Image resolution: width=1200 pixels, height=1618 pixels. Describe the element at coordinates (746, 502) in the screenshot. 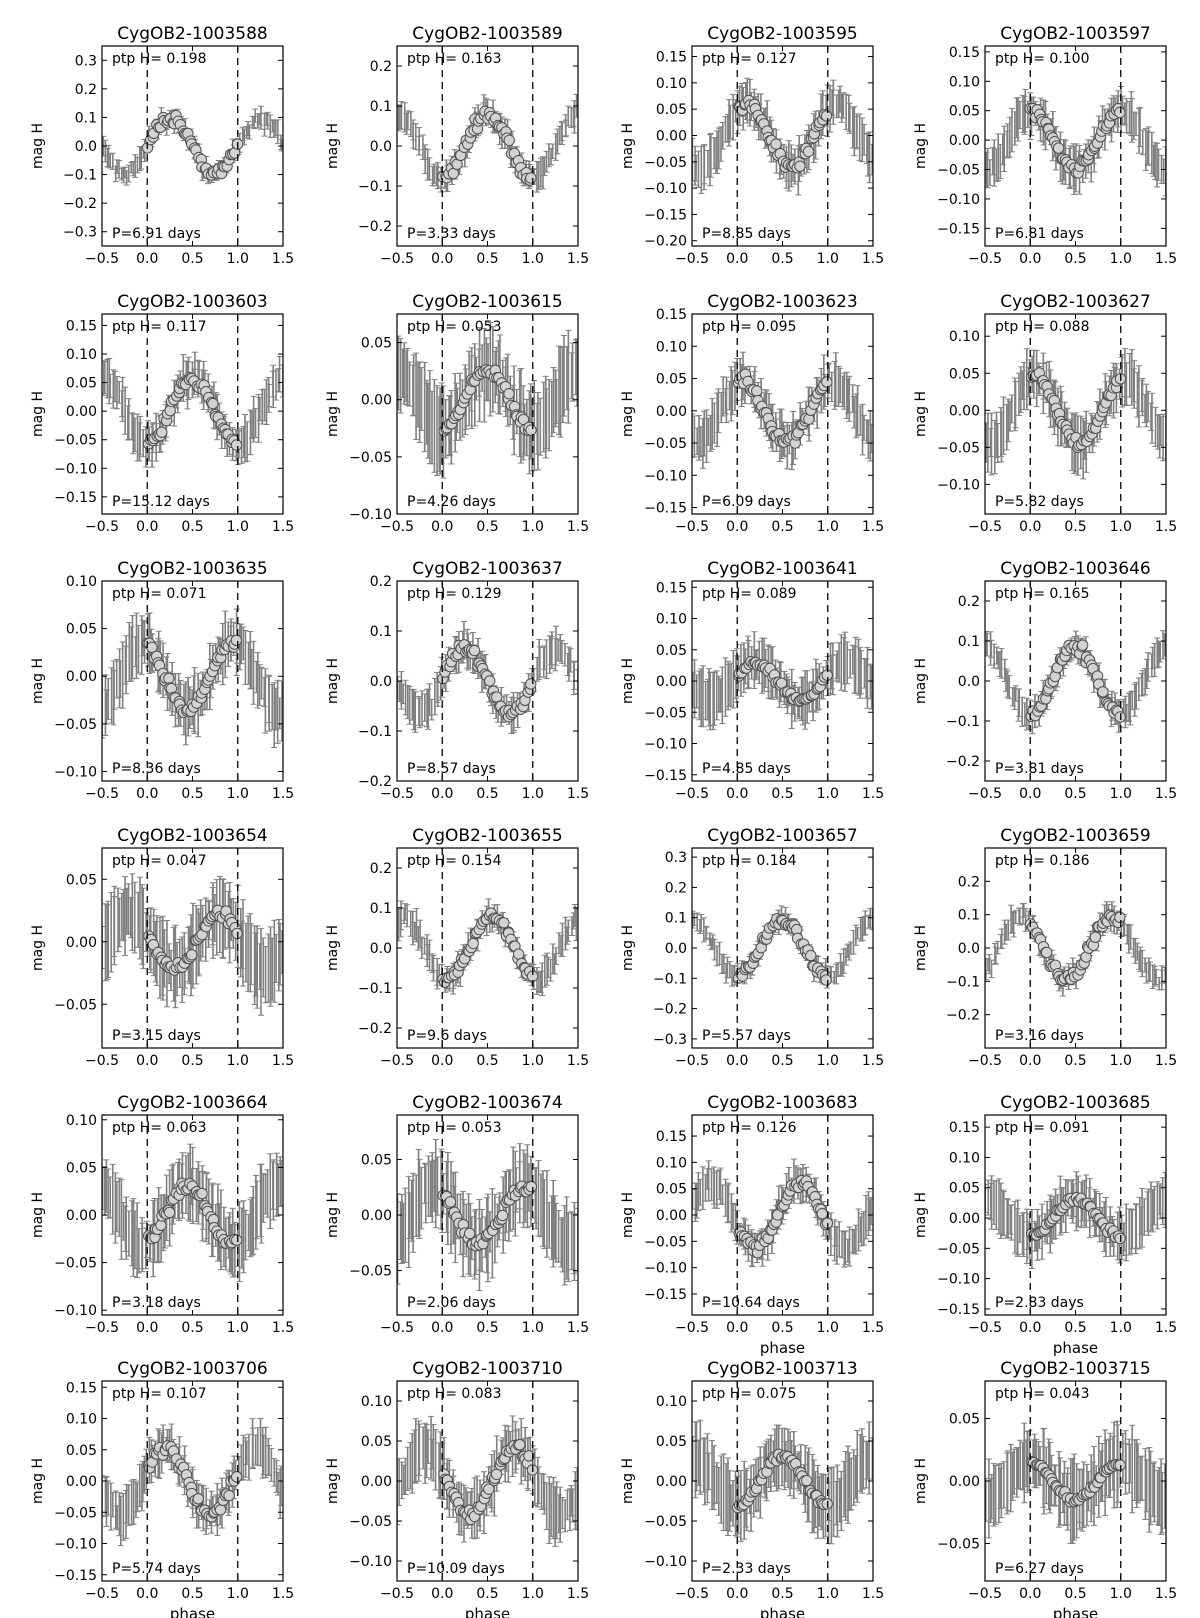

I see `period-annotation: P=6.09 days` at that location.